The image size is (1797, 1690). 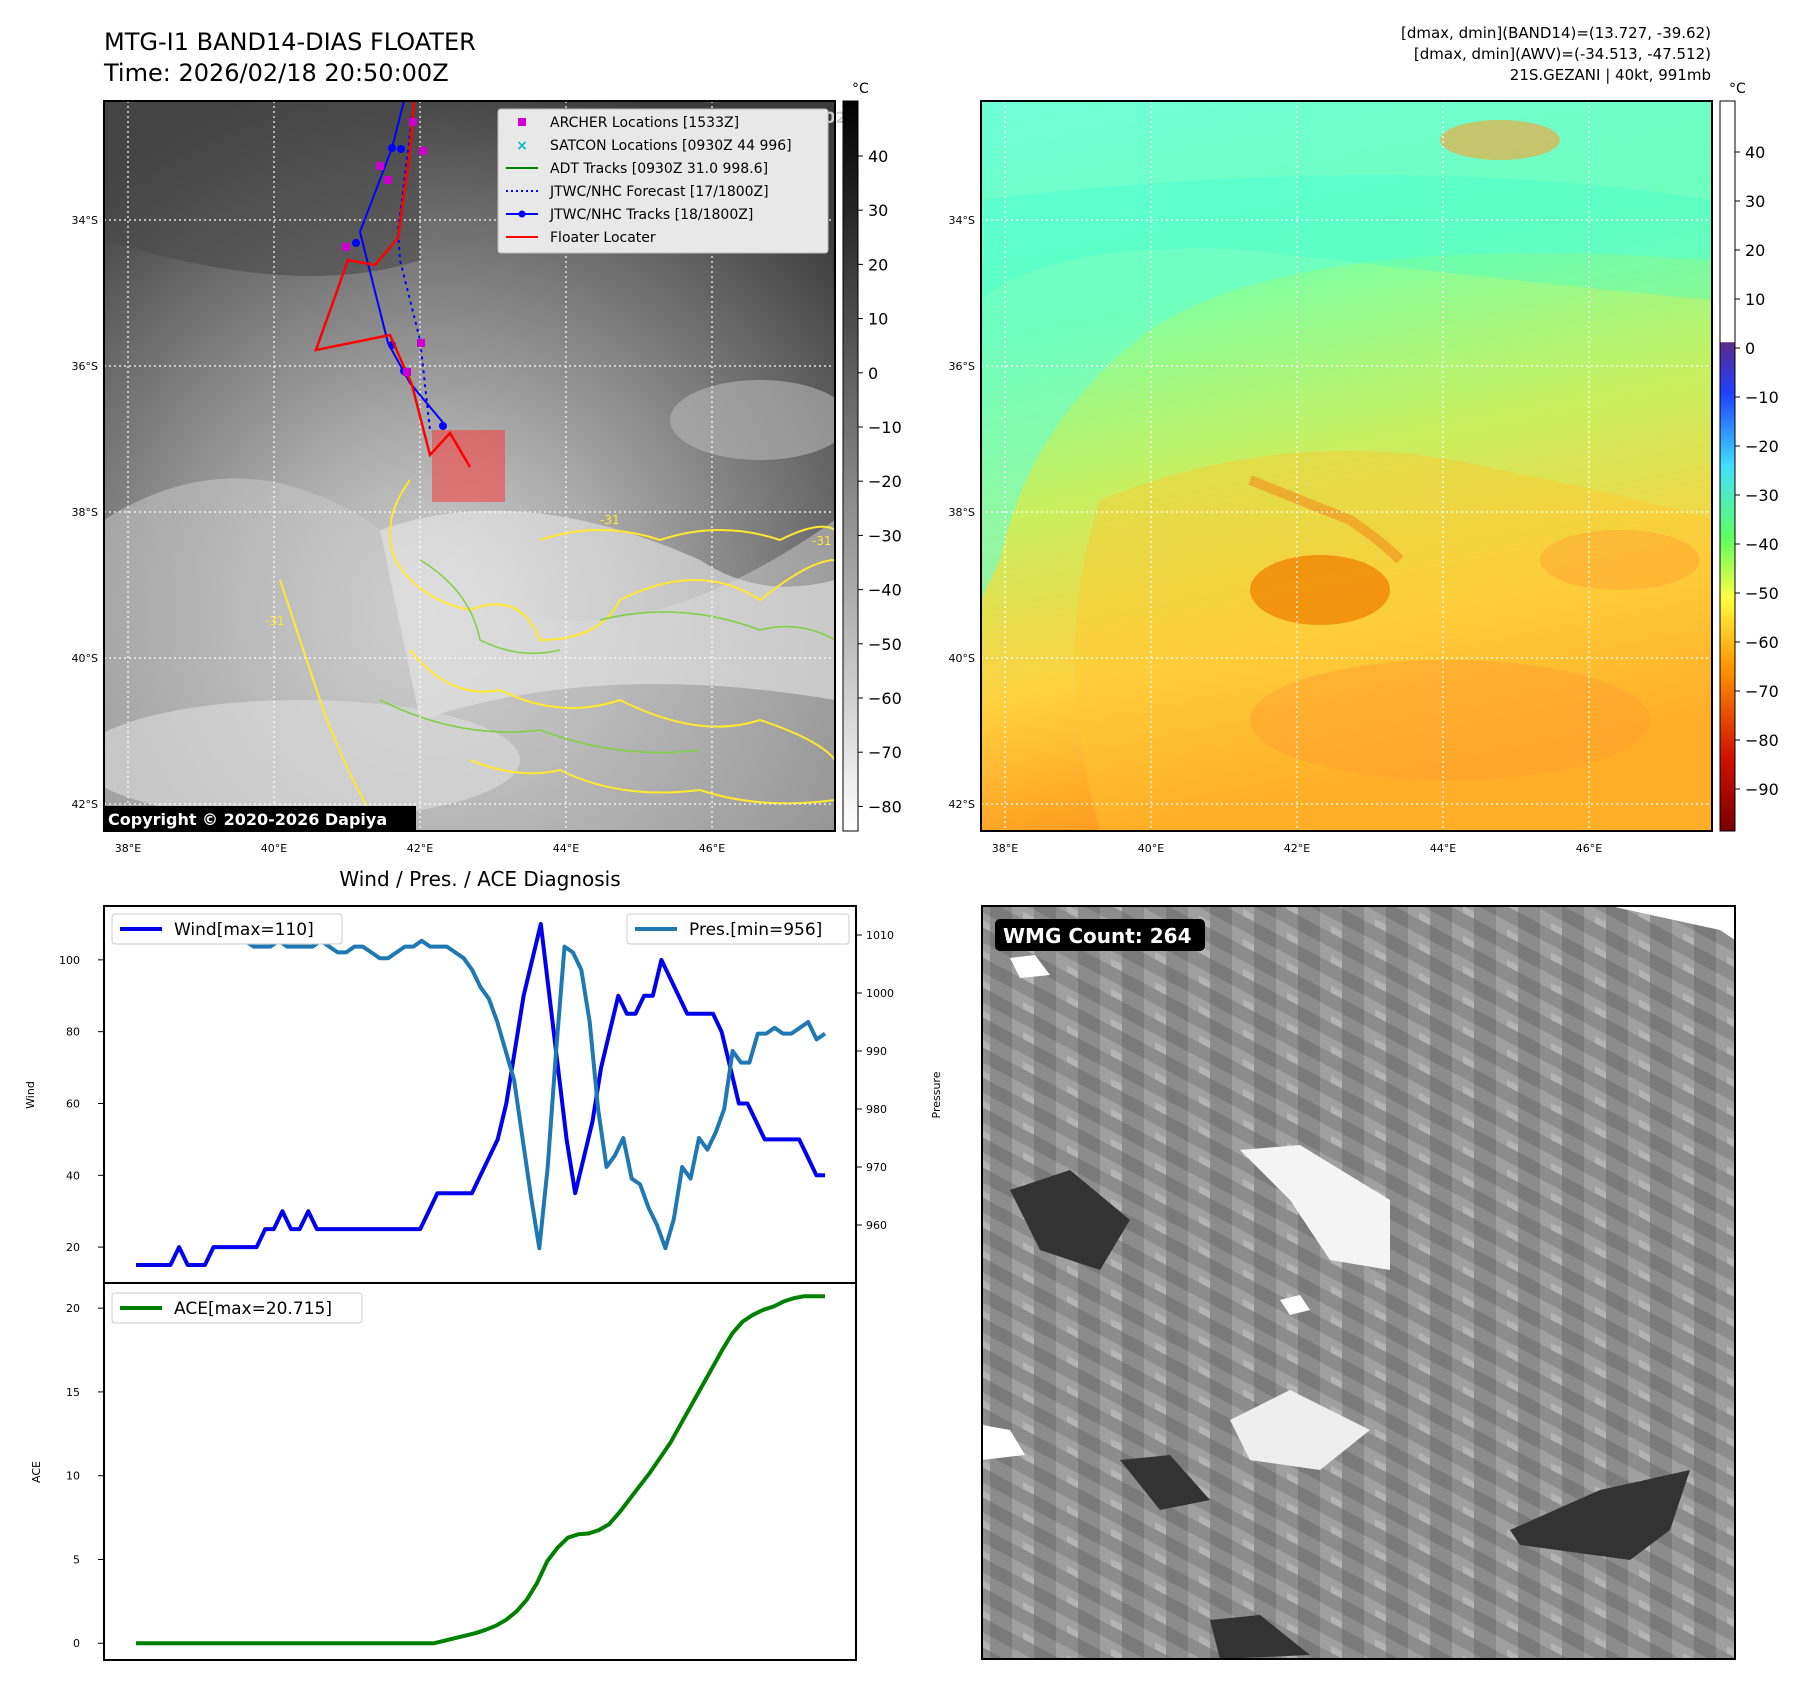 What do you see at coordinates (253, 1309) in the screenshot?
I see `legend-label: ACE[max=20.715]` at bounding box center [253, 1309].